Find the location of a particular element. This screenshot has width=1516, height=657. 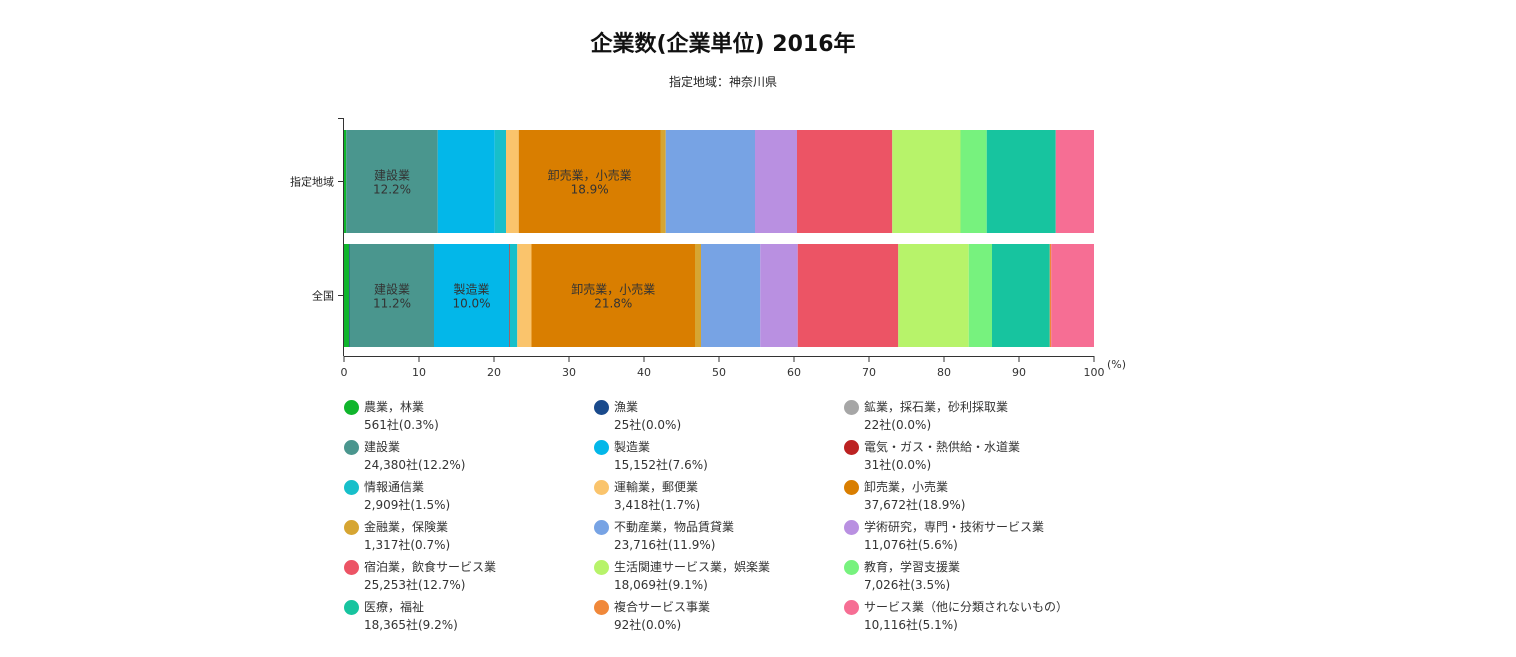

legend-label: 金融業，保険業 is located at coordinates (406, 527).